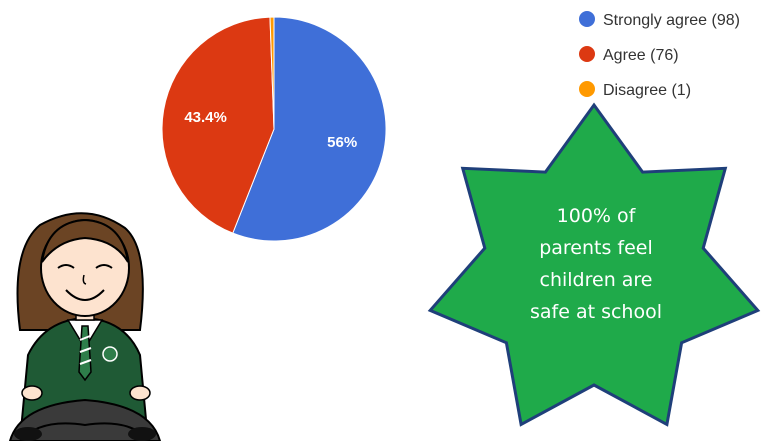 The height and width of the screenshot is (441, 780). What do you see at coordinates (596, 280) in the screenshot?
I see `callout-line-2: children are` at bounding box center [596, 280].